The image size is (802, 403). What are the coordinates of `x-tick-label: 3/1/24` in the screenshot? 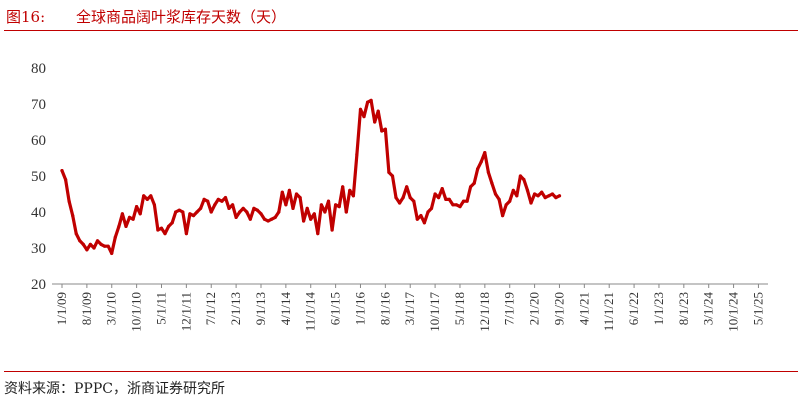 It's located at (708, 309).